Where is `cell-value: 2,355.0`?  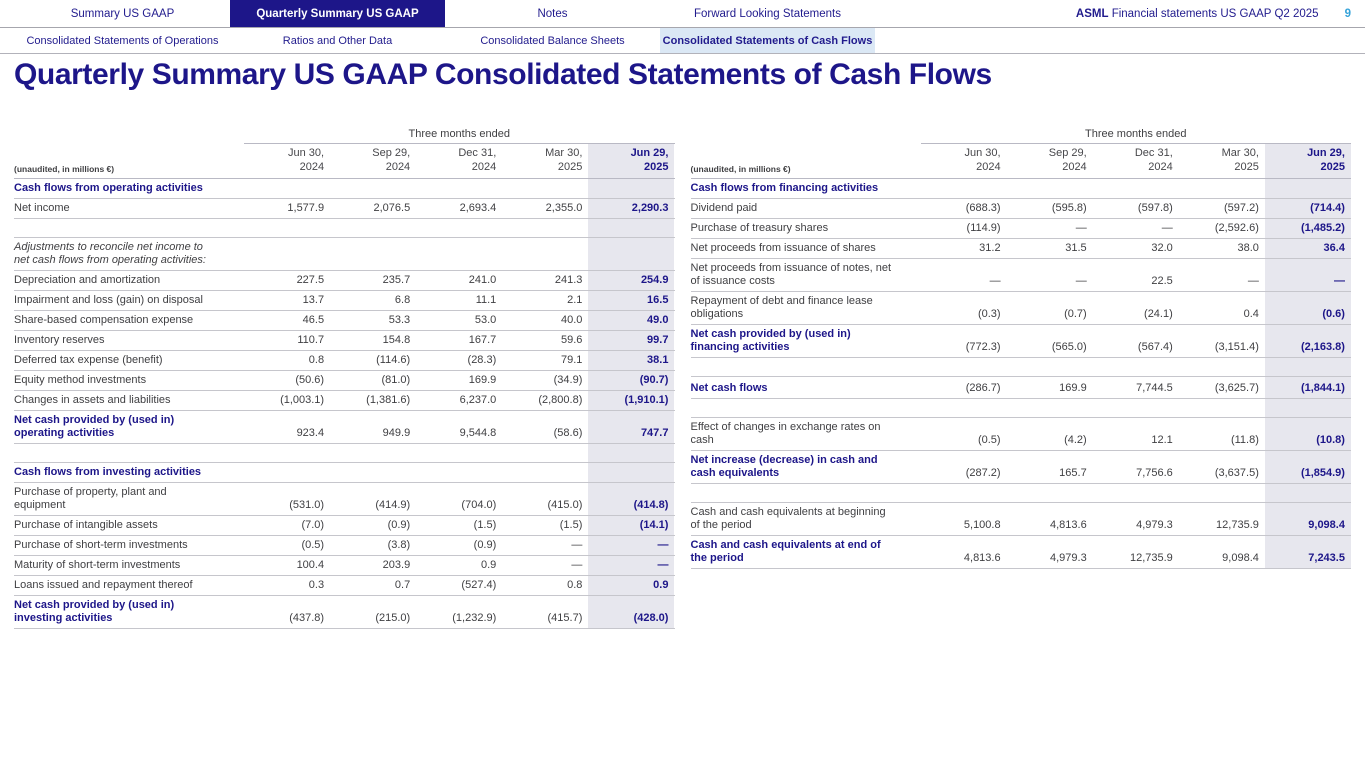
cell-value: 2,355.0 is located at coordinates (564, 208).